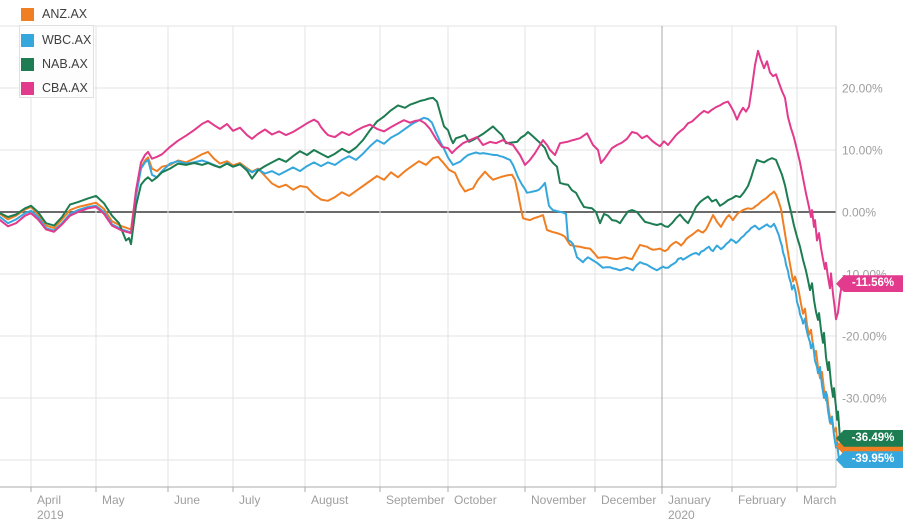 This screenshot has width=905, height=522. I want to click on wbc-swatch-icon, so click(27, 40).